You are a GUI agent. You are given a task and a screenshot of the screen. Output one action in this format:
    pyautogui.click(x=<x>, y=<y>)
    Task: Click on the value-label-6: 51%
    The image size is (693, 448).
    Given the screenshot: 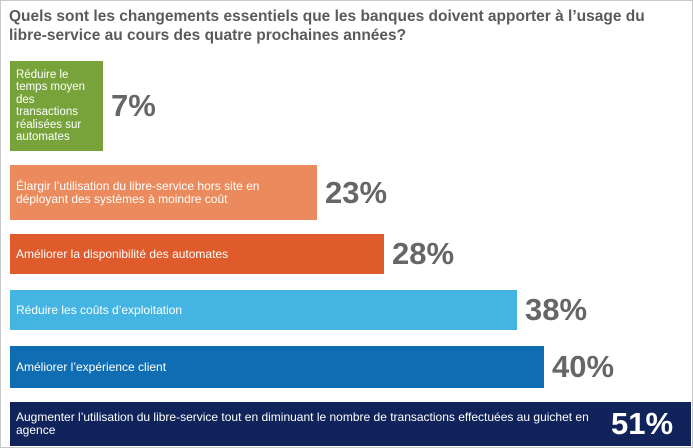 What is the action you would take?
    pyautogui.click(x=642, y=423)
    